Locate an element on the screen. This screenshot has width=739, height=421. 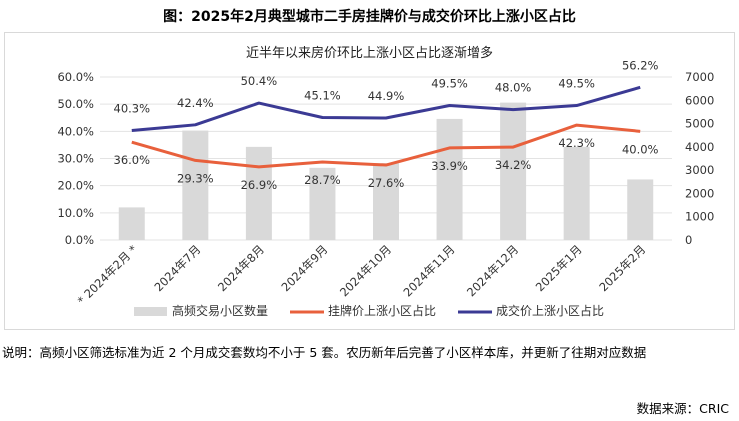
y-left-tick-label: 60.0% is located at coordinates (75, 77).